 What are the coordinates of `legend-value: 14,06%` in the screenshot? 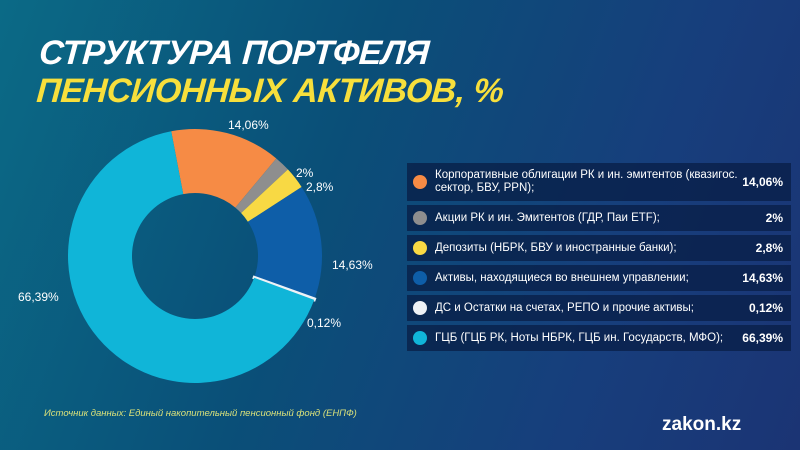 It's located at (762, 182).